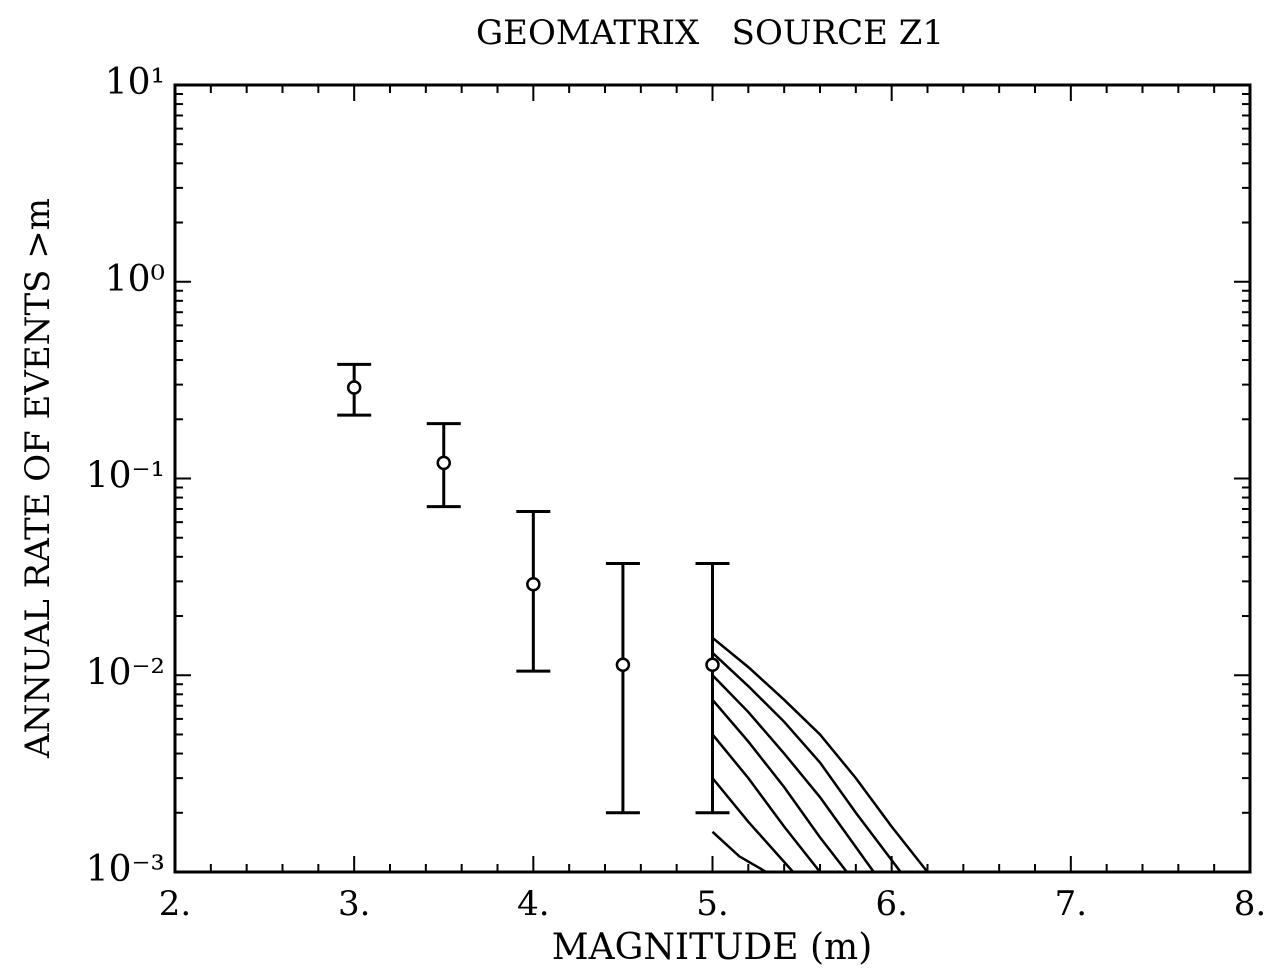  Describe the element at coordinates (1250, 904) in the screenshot. I see `x-tick-label: 8.` at that location.